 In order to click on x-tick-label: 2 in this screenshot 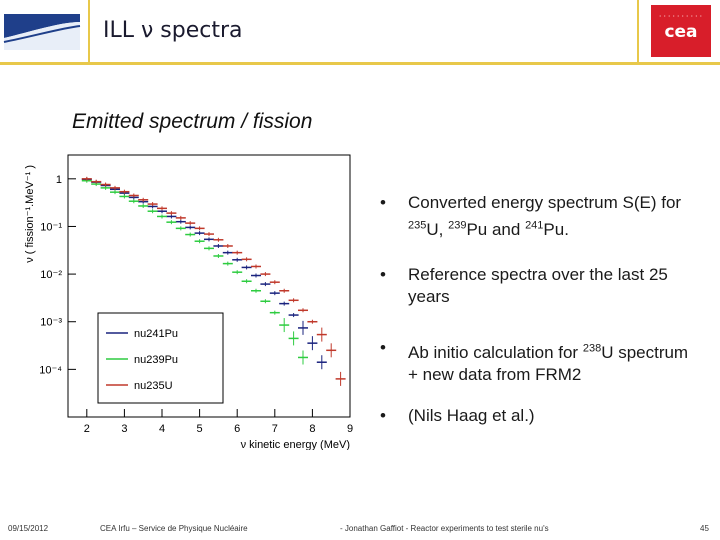, I will do `click(87, 429)`.